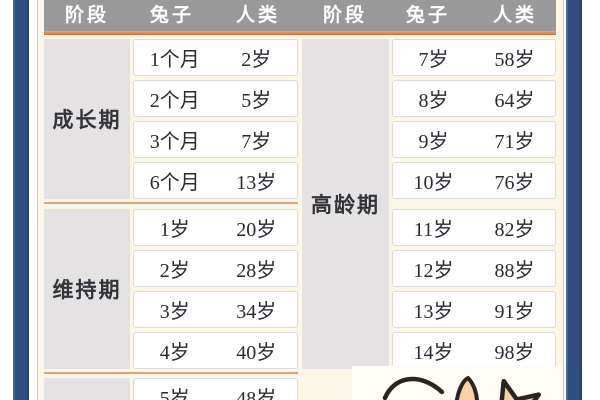 The height and width of the screenshot is (400, 600). What do you see at coordinates (466, 388) in the screenshot?
I see `rabbit-ear-icon` at bounding box center [466, 388].